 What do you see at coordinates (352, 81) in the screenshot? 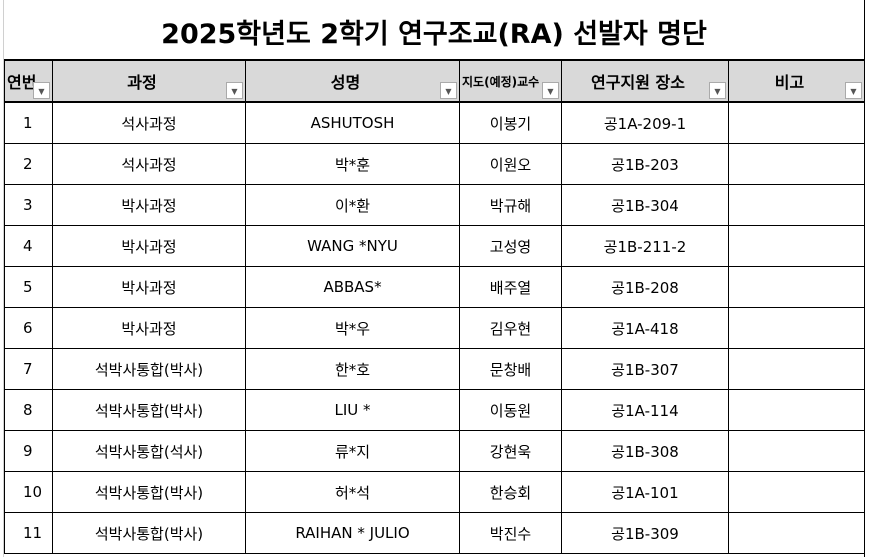
I see `col-header-name: 성명 ▼` at bounding box center [352, 81].